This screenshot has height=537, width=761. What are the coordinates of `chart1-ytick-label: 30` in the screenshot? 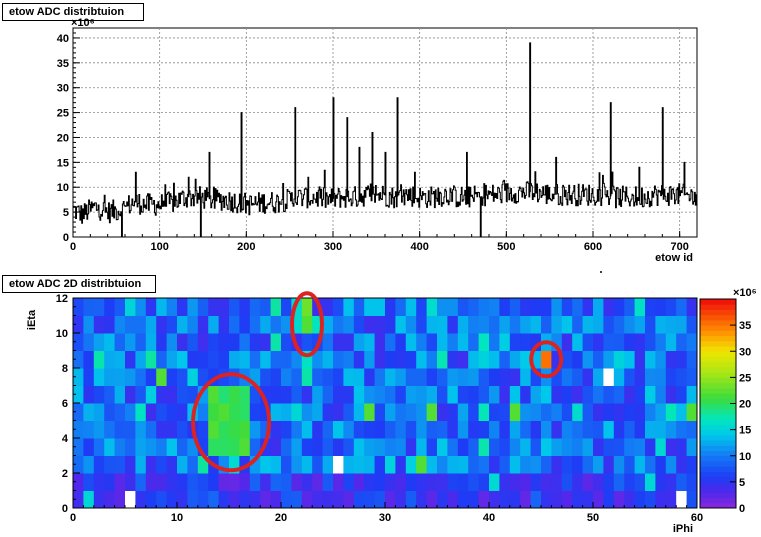 It's located at (63, 89).